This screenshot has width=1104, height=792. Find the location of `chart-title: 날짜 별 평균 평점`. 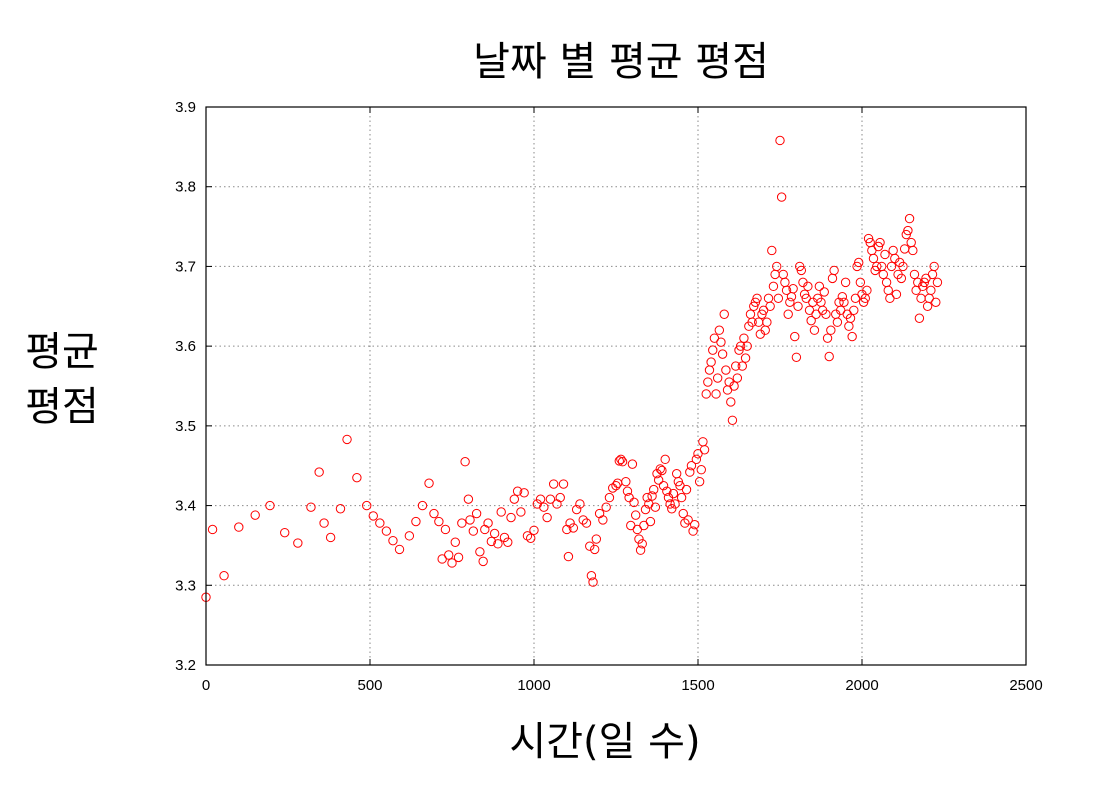

chart-title: 날짜 별 평균 평점 is located at coordinates (621, 62).